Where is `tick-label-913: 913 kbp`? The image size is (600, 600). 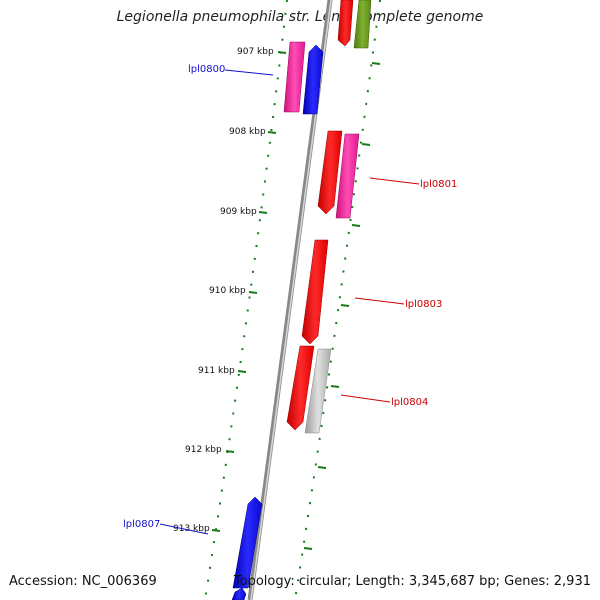 tick-label-913: 913 kbp is located at coordinates (191, 529).